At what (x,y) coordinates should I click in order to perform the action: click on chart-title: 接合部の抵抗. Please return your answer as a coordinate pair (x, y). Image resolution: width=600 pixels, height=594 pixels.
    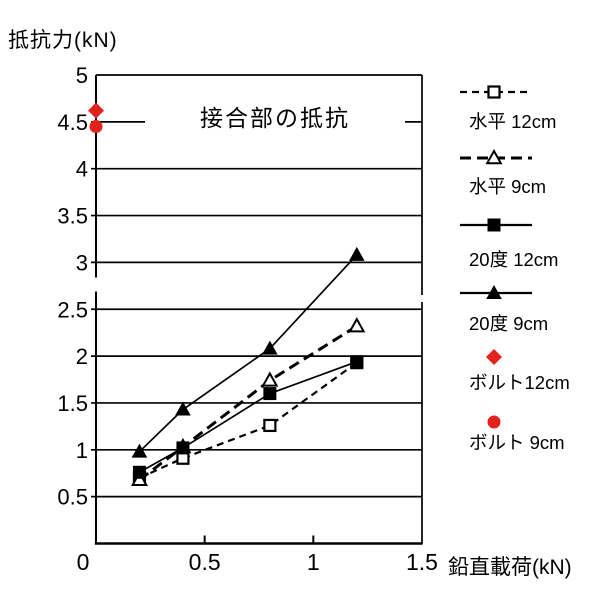
    Looking at the image, I should click on (275, 118).